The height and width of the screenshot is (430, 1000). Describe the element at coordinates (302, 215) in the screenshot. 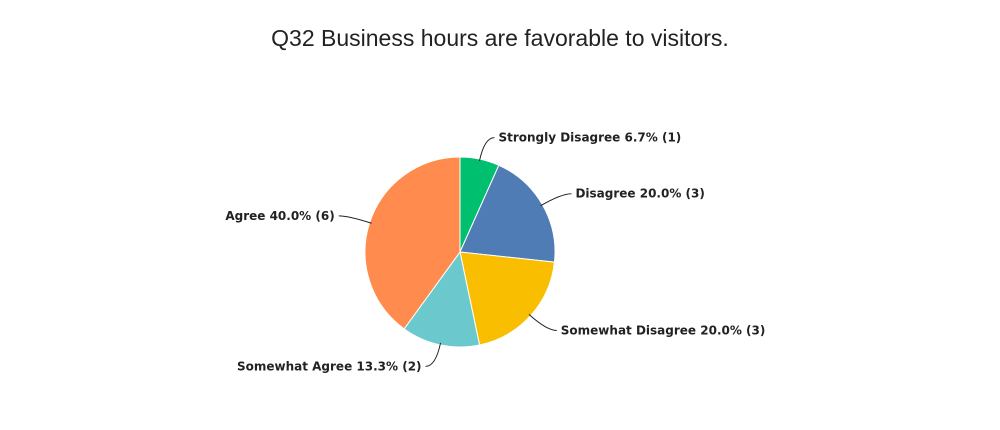

I see `slice-value: 40.0% (6)` at that location.